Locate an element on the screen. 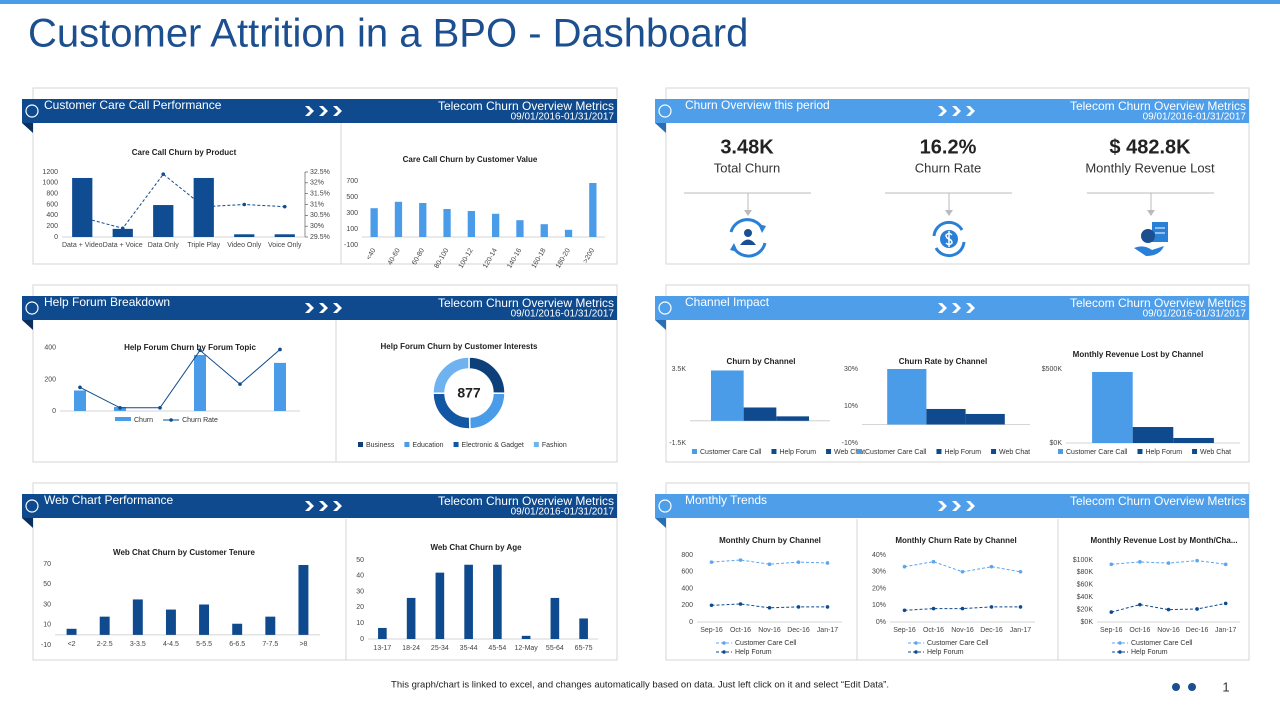 The height and width of the screenshot is (720, 1280). x-tick-label: Oct-16 is located at coordinates (1139, 630).